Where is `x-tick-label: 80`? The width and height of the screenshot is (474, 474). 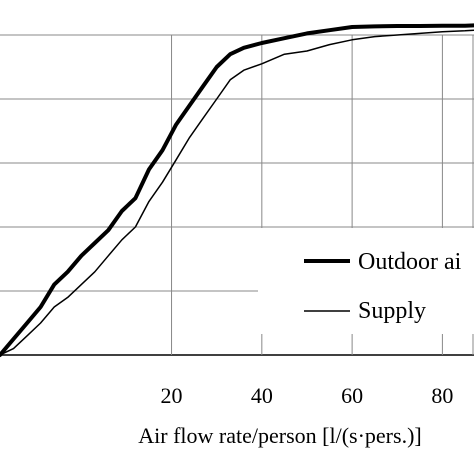 x-tick-label: 80 is located at coordinates (442, 395).